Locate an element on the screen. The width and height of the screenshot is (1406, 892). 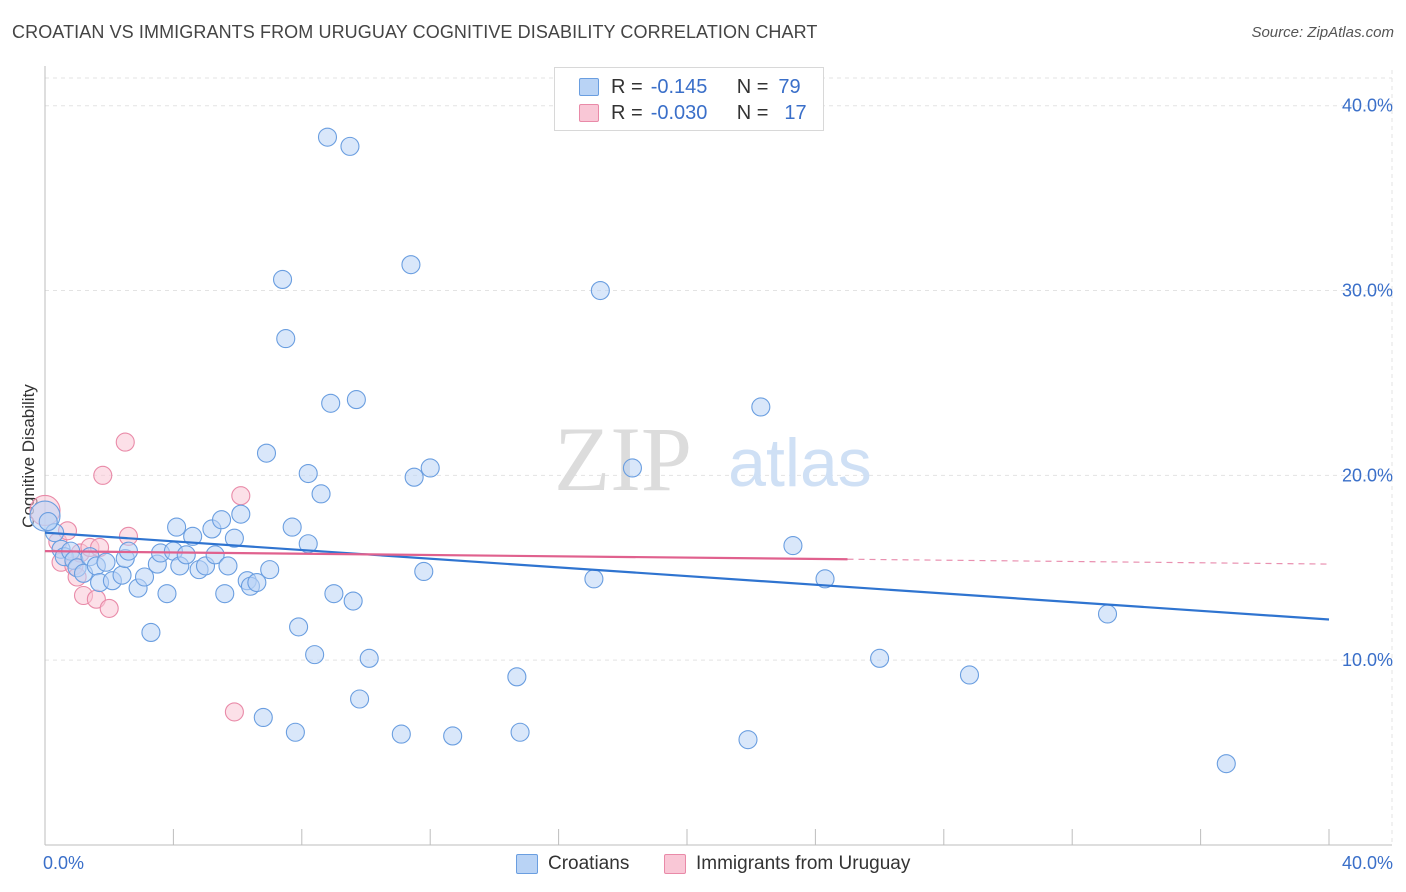
uruguay-legend-swatch is located at coordinates (675, 864).